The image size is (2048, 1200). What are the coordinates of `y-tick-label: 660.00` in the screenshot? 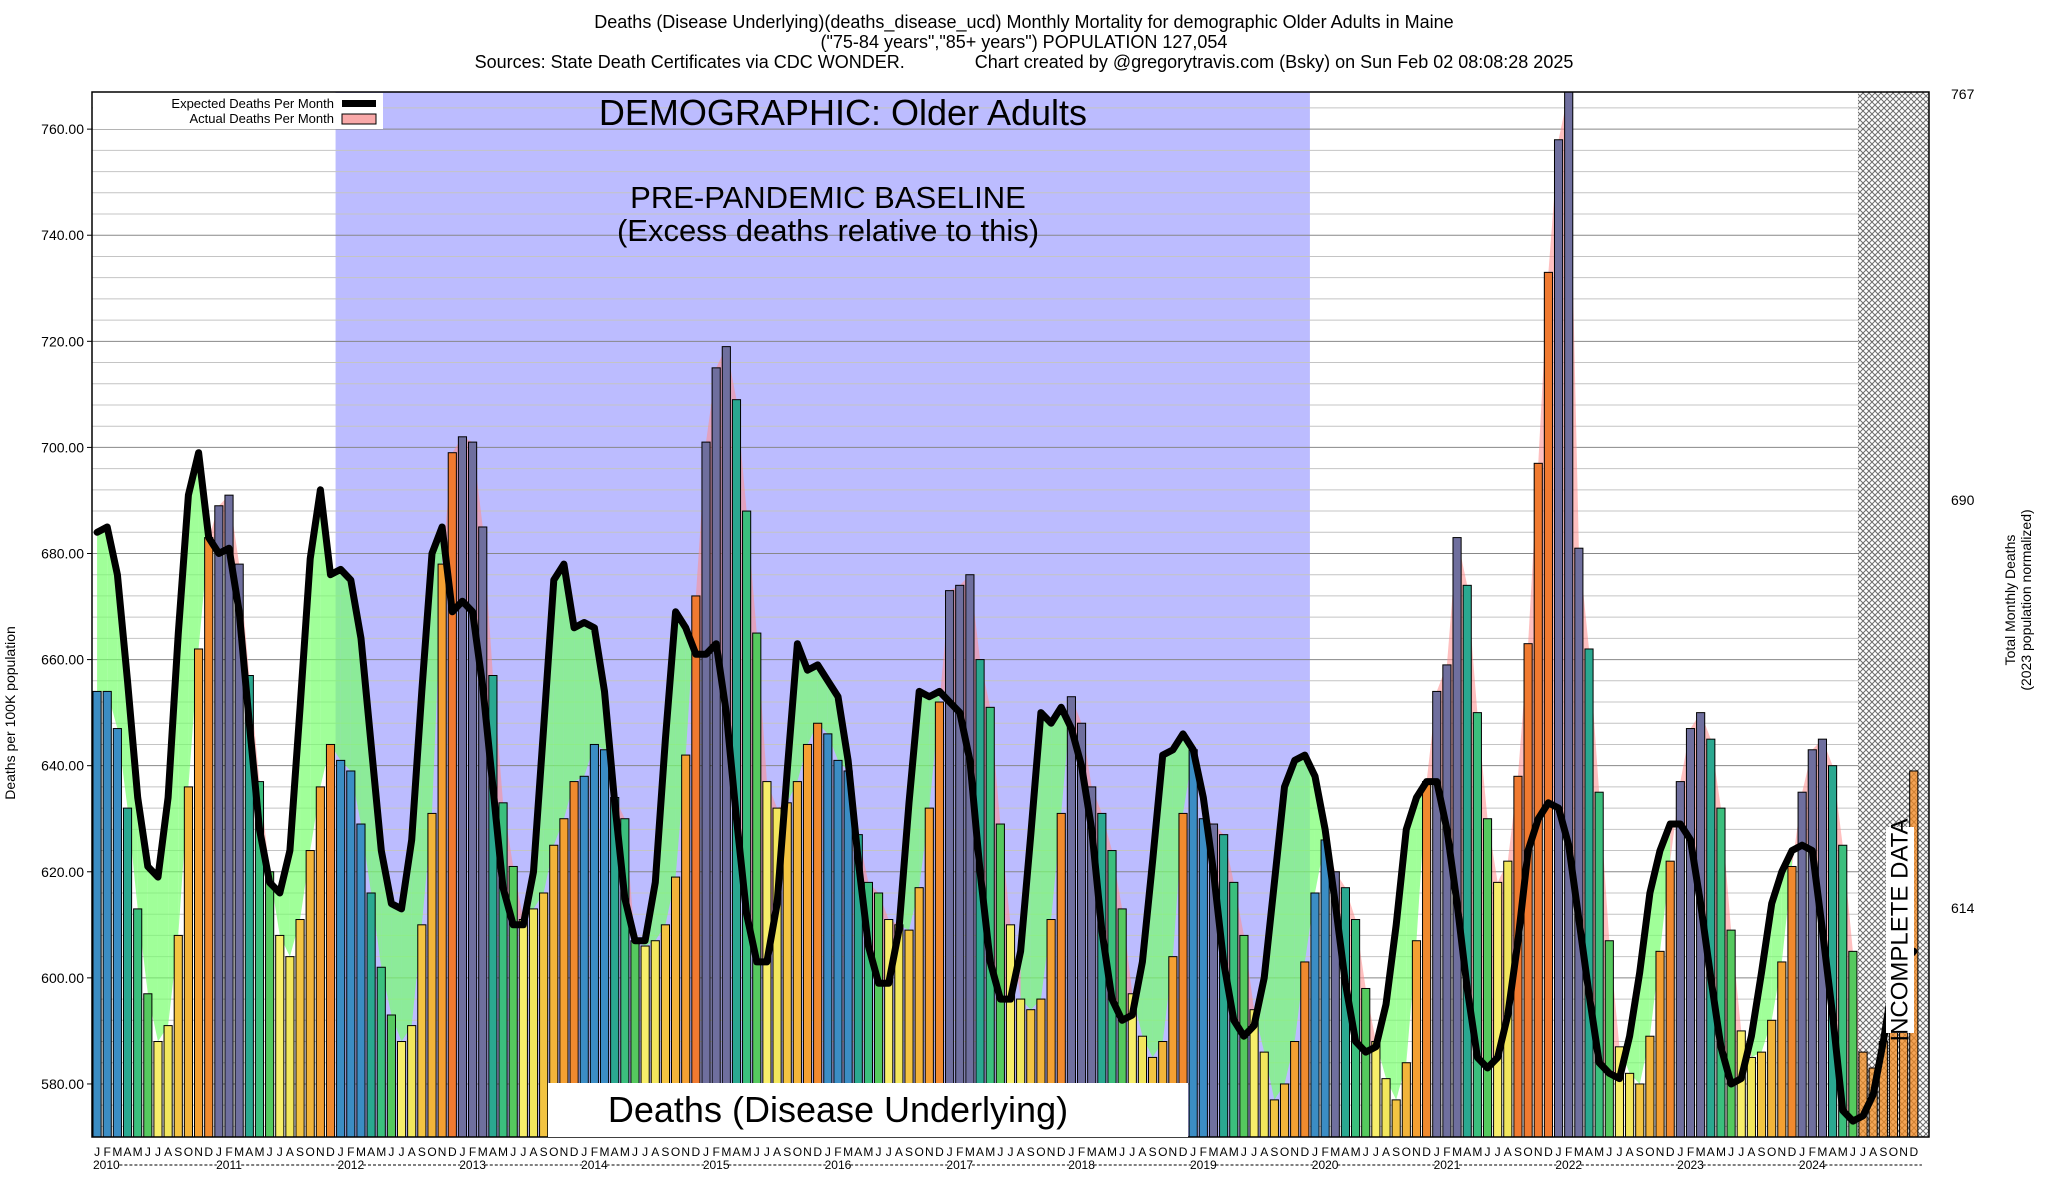 It's located at (62, 660).